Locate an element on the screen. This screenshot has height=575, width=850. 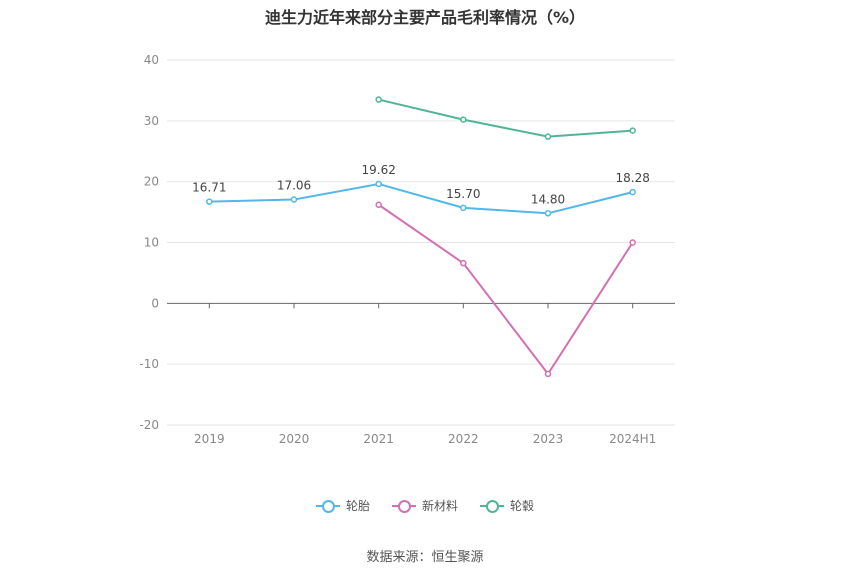
data-label: 16.71 is located at coordinates (209, 188).